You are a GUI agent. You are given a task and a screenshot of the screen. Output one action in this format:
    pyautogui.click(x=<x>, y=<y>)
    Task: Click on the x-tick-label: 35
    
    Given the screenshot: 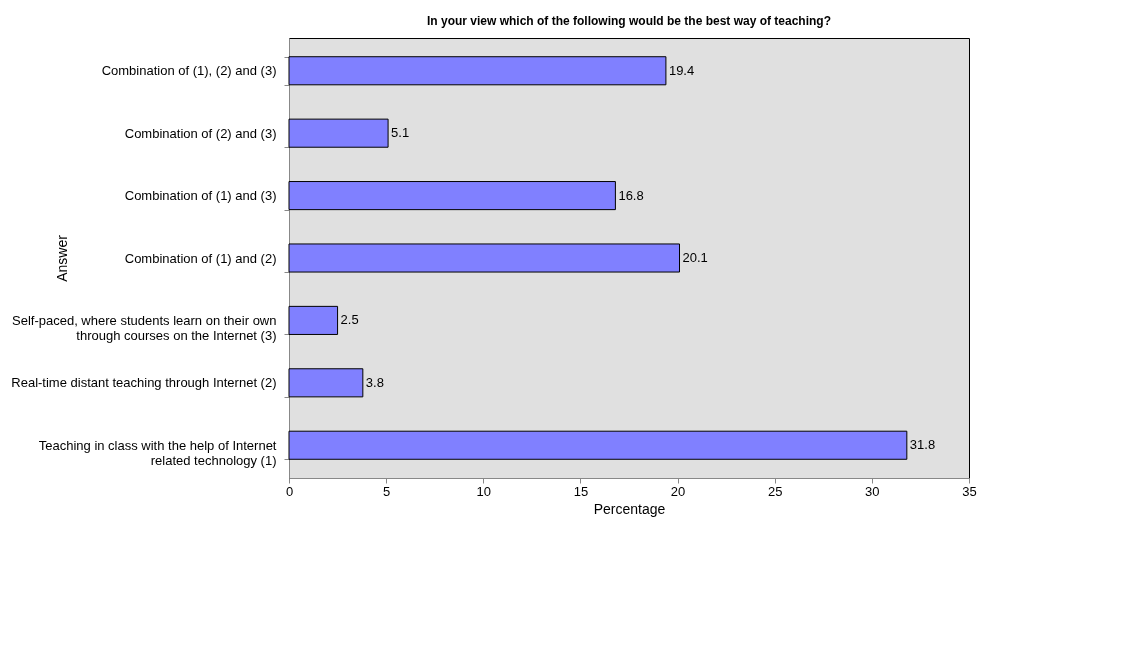 What is the action you would take?
    pyautogui.click(x=969, y=491)
    